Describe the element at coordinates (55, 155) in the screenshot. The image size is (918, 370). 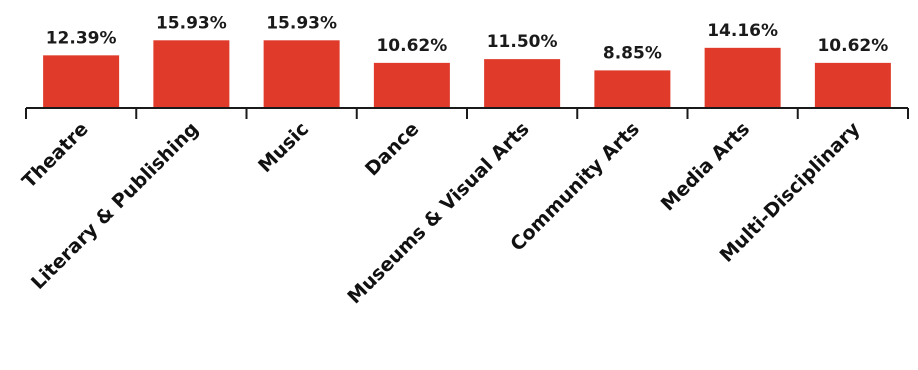
I see `category-label: Theatre` at that location.